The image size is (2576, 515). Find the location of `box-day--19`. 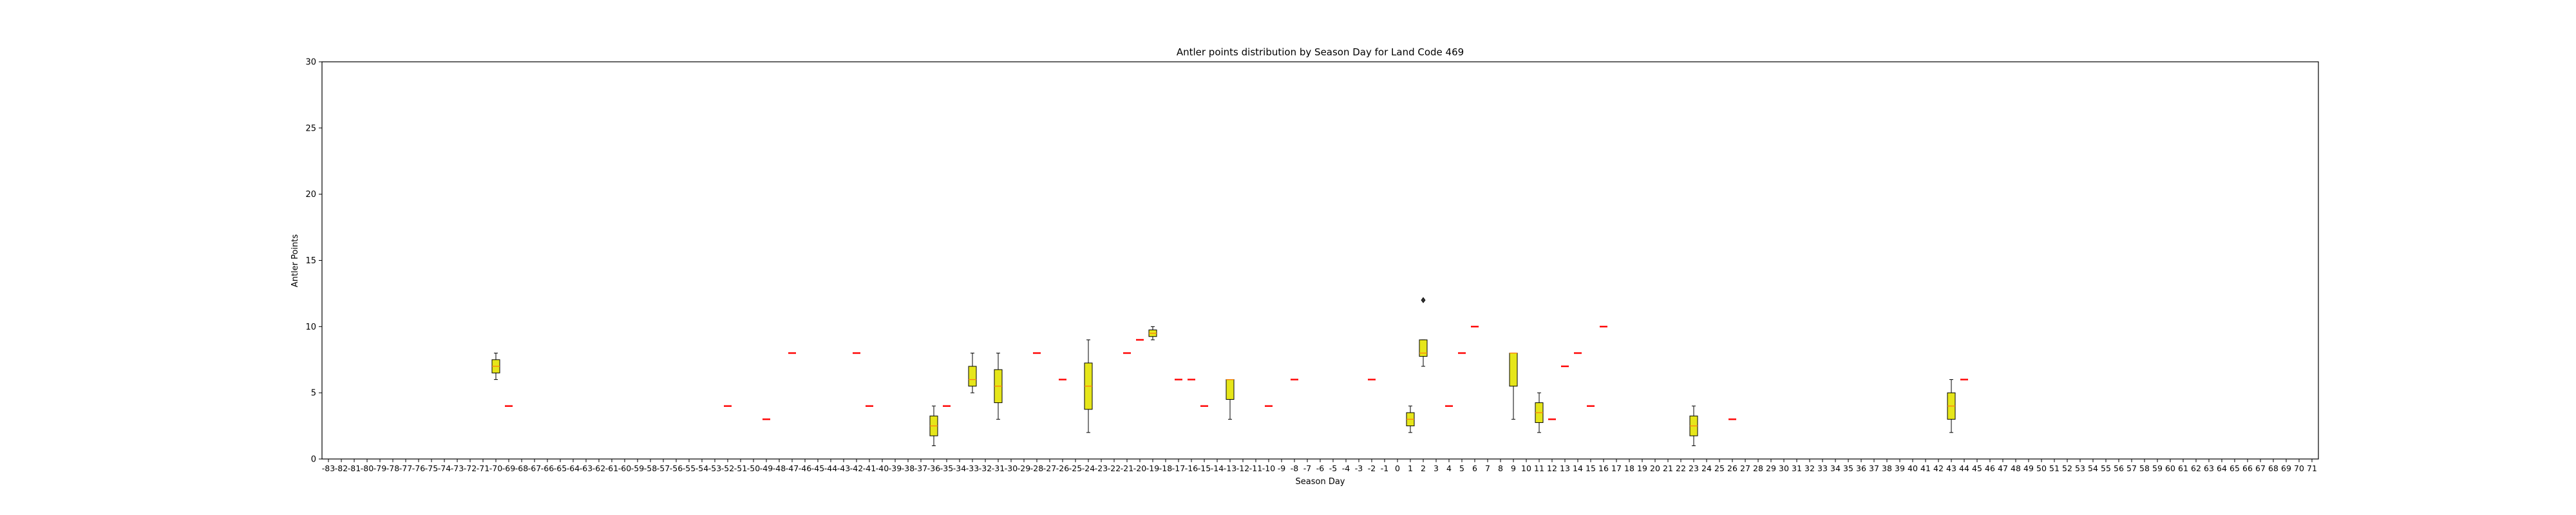

box-day--19 is located at coordinates (1153, 333).